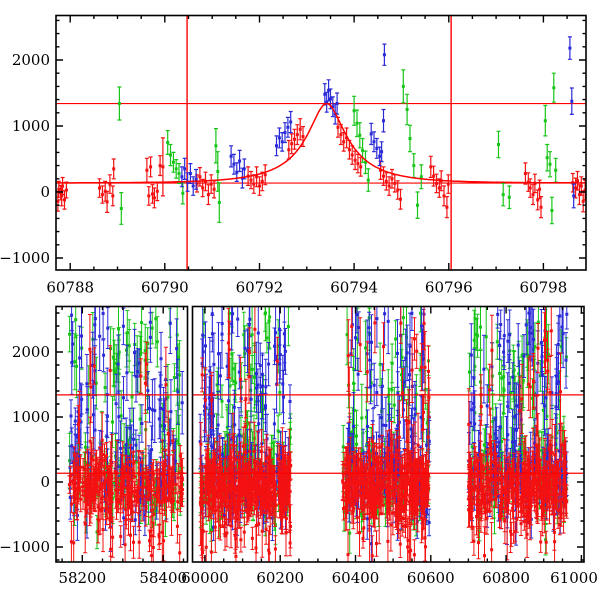 The width and height of the screenshot is (600, 600). I want to click on zoom-y-tick-label: 0, so click(45, 192).